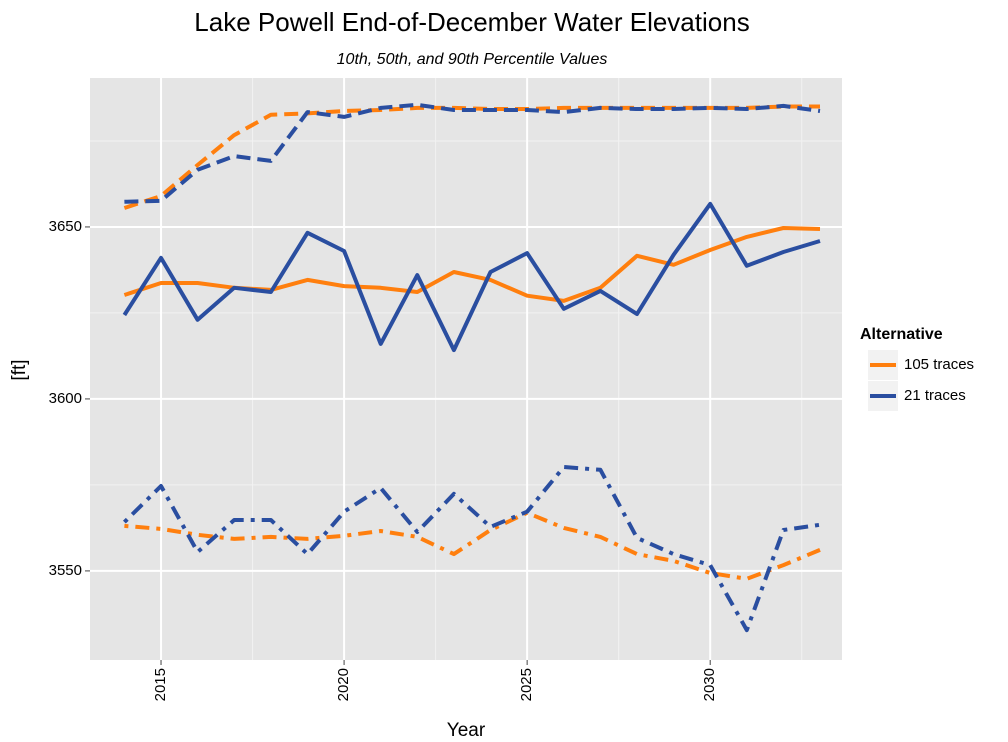 Image resolution: width=1008 pixels, height=742 pixels. Describe the element at coordinates (709, 684) in the screenshot. I see `x-tick-label: 2030` at that location.